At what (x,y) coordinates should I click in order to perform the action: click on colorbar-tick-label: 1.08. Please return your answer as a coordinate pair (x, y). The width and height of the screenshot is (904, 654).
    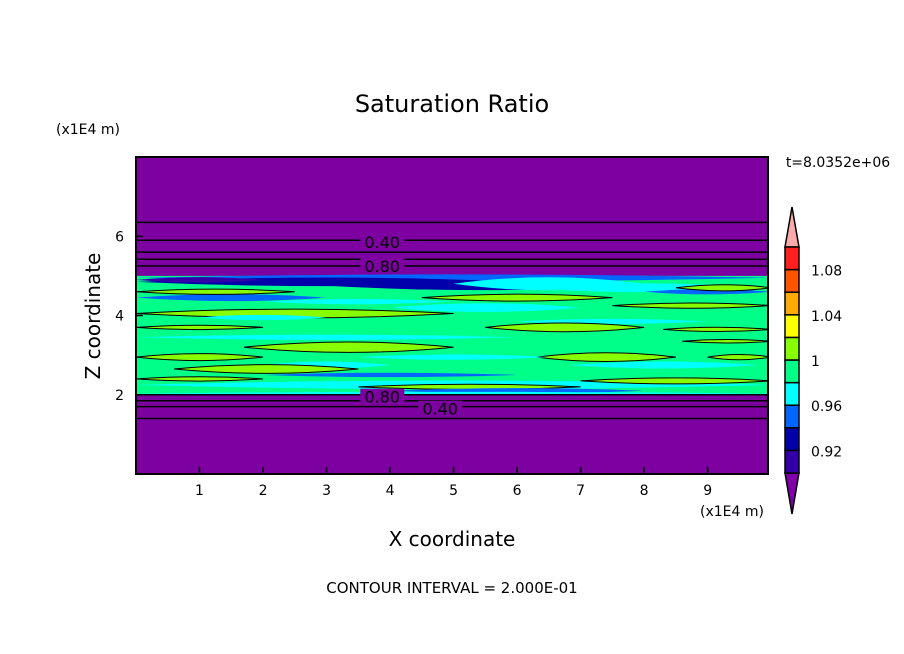
    Looking at the image, I should click on (826, 272).